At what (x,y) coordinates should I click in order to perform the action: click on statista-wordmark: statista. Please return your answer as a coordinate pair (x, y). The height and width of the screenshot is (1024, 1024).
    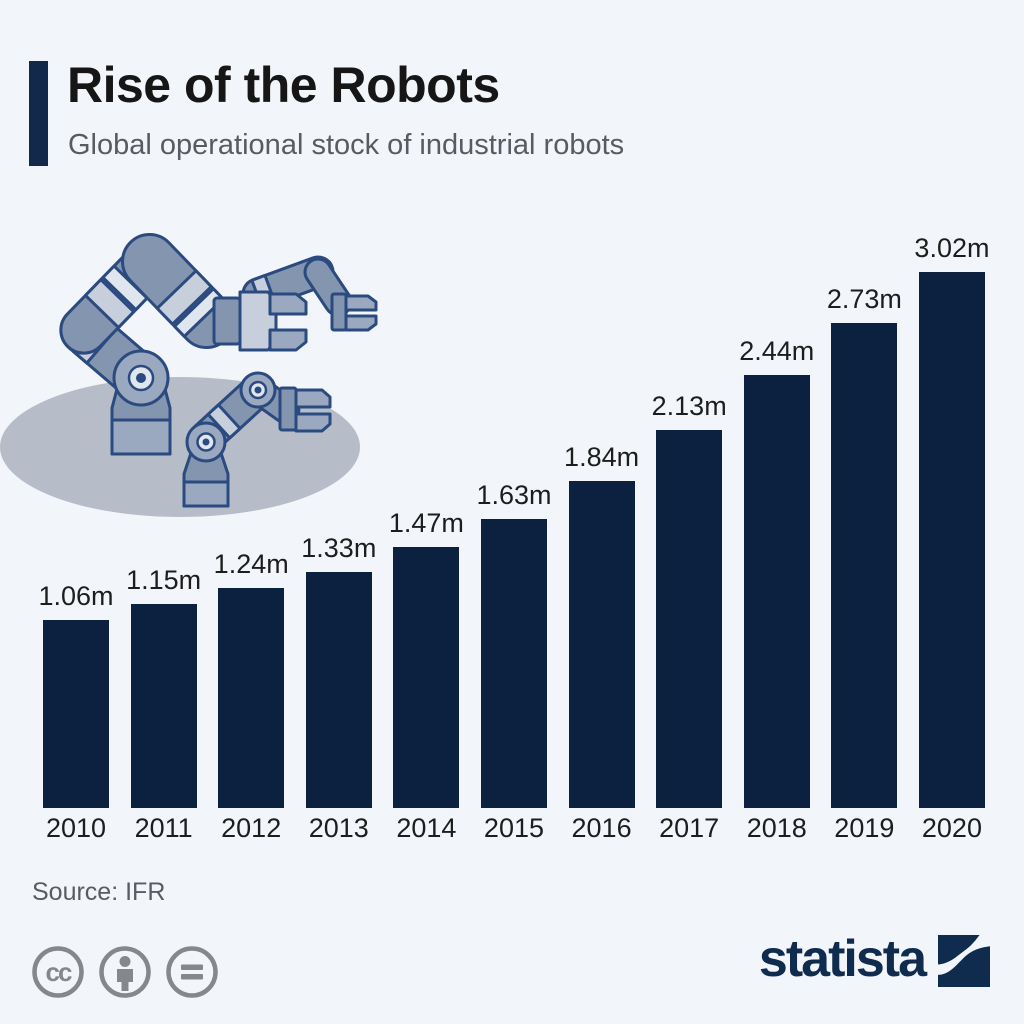
    Looking at the image, I should click on (842, 959).